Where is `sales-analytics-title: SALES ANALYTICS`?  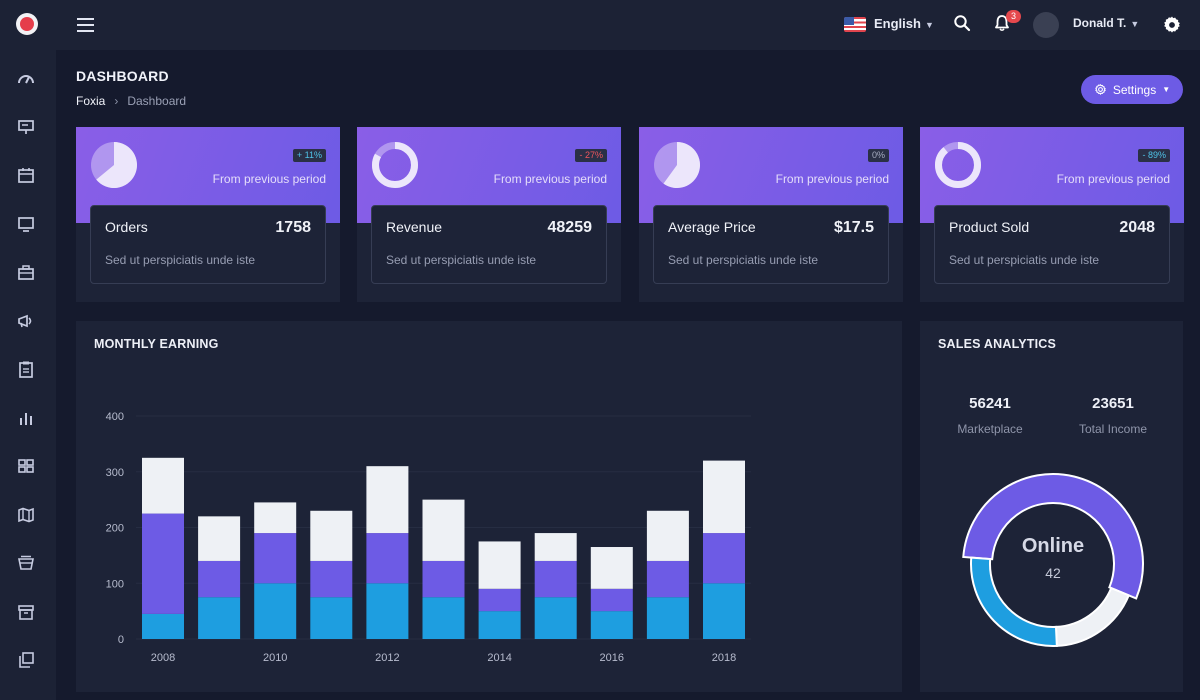
sales-analytics-title: SALES ANALYTICS is located at coordinates (997, 344).